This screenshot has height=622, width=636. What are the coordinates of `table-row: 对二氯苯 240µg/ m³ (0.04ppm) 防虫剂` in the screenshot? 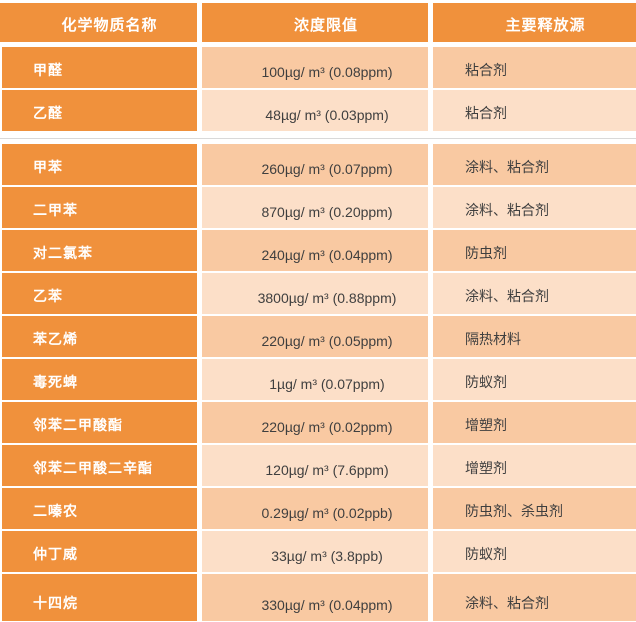 It's located at (318, 250).